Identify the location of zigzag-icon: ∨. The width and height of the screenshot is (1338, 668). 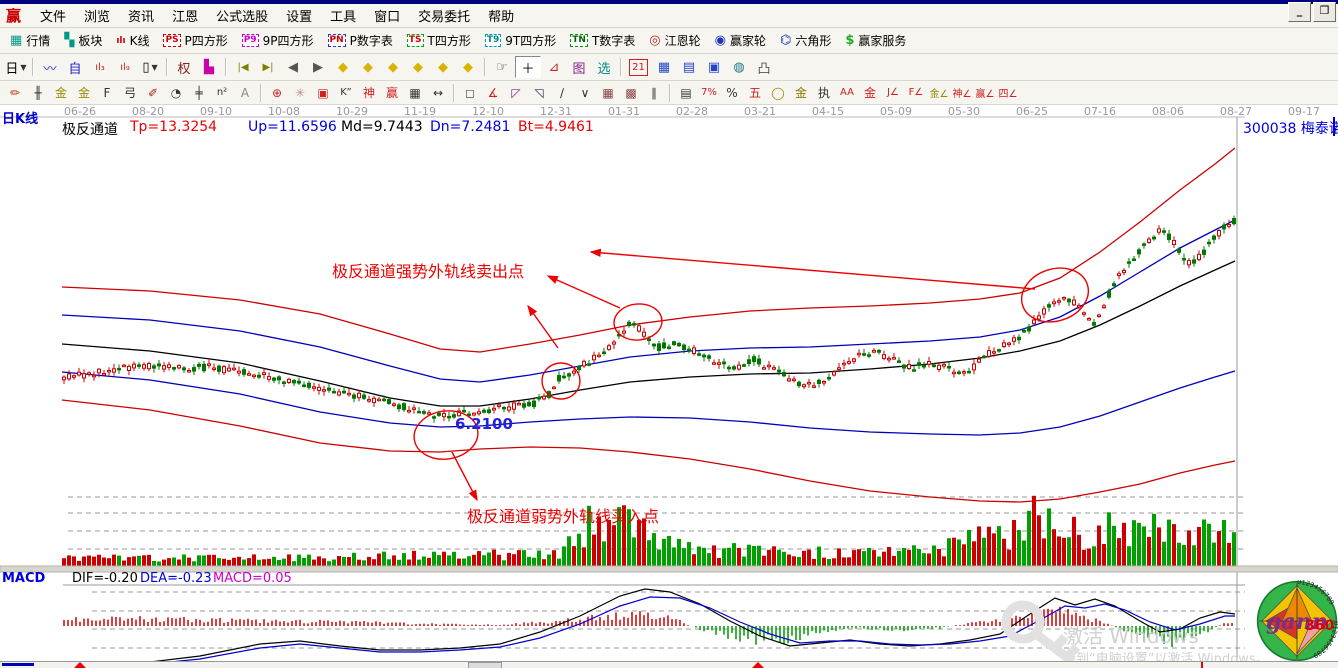
(585, 92).